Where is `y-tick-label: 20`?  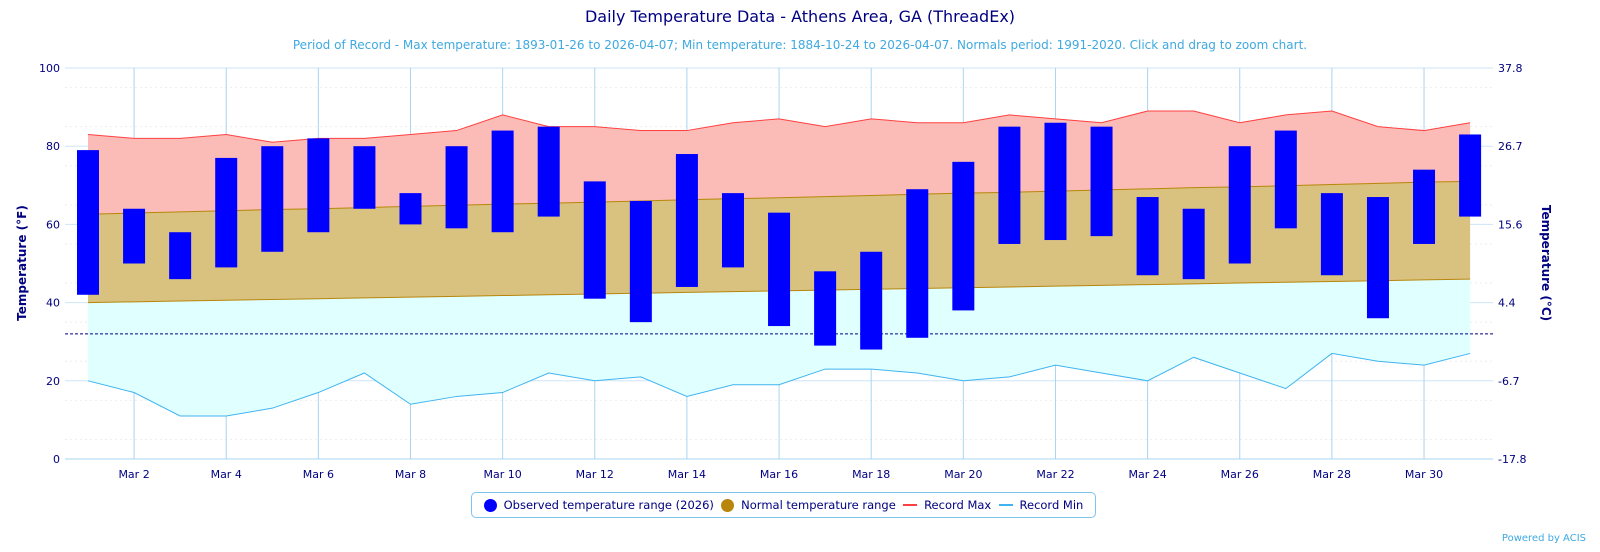
y-tick-label: 20 is located at coordinates (53, 381).